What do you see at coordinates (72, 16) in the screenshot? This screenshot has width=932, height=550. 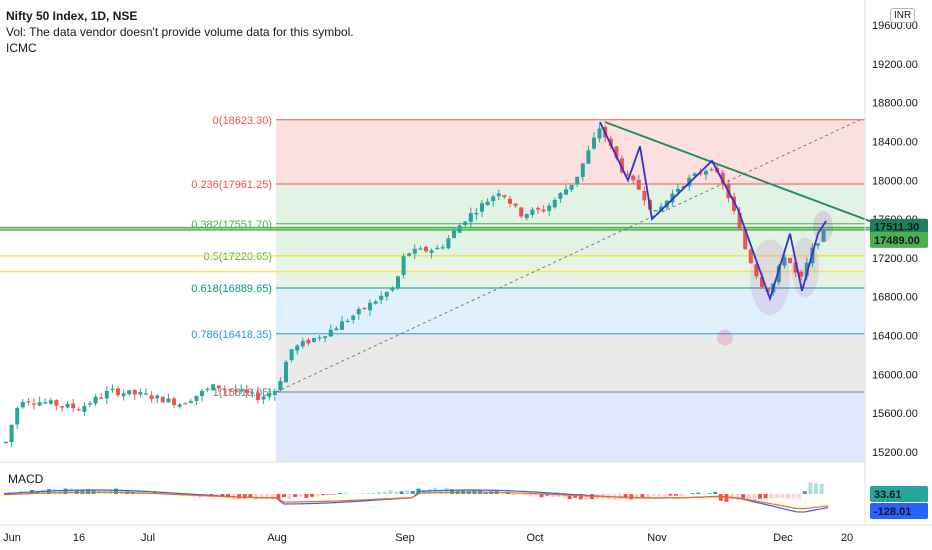 I see `symbol-title: Nifty 50 Index, 1D, NSE` at bounding box center [72, 16].